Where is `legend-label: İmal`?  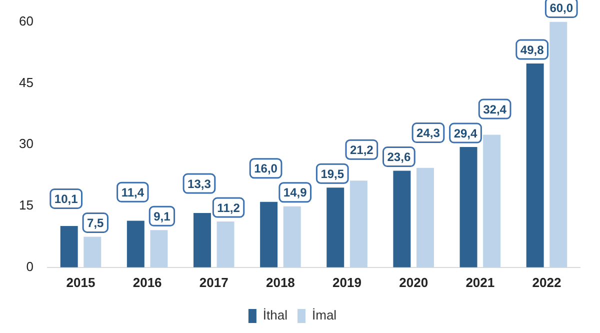
legend-label: İmal is located at coordinates (324, 315).